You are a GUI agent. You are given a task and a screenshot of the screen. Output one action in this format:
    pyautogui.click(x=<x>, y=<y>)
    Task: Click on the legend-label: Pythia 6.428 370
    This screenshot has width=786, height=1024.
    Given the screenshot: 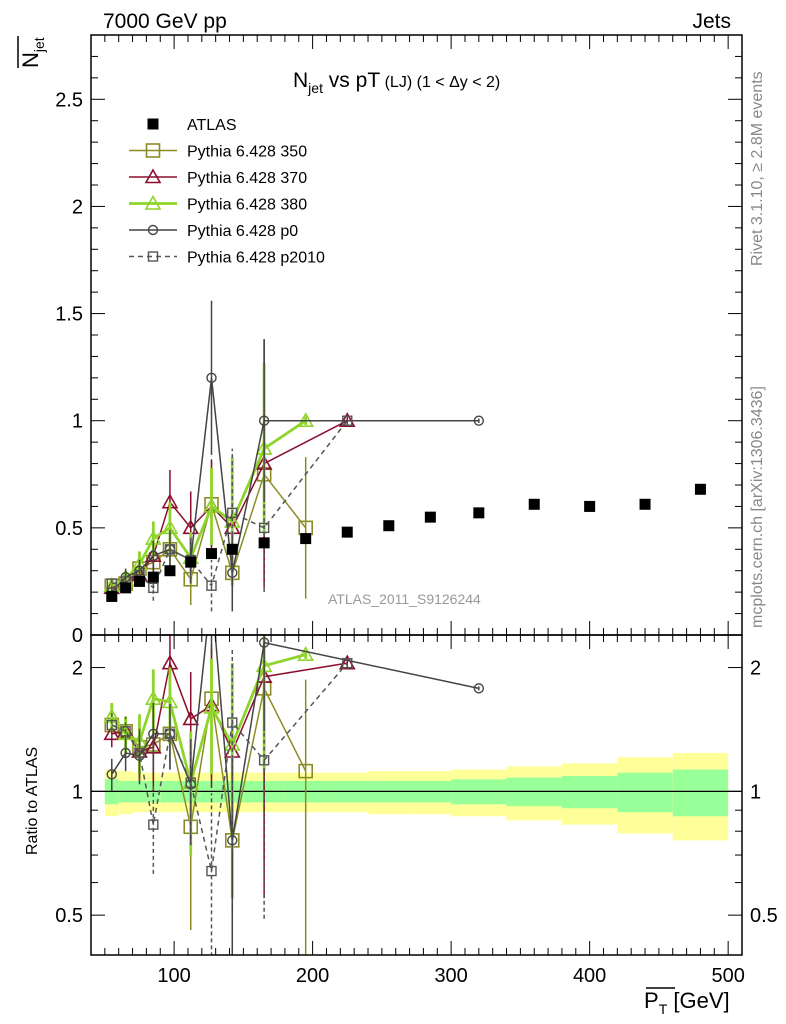 What is the action you would take?
    pyautogui.click(x=247, y=178)
    